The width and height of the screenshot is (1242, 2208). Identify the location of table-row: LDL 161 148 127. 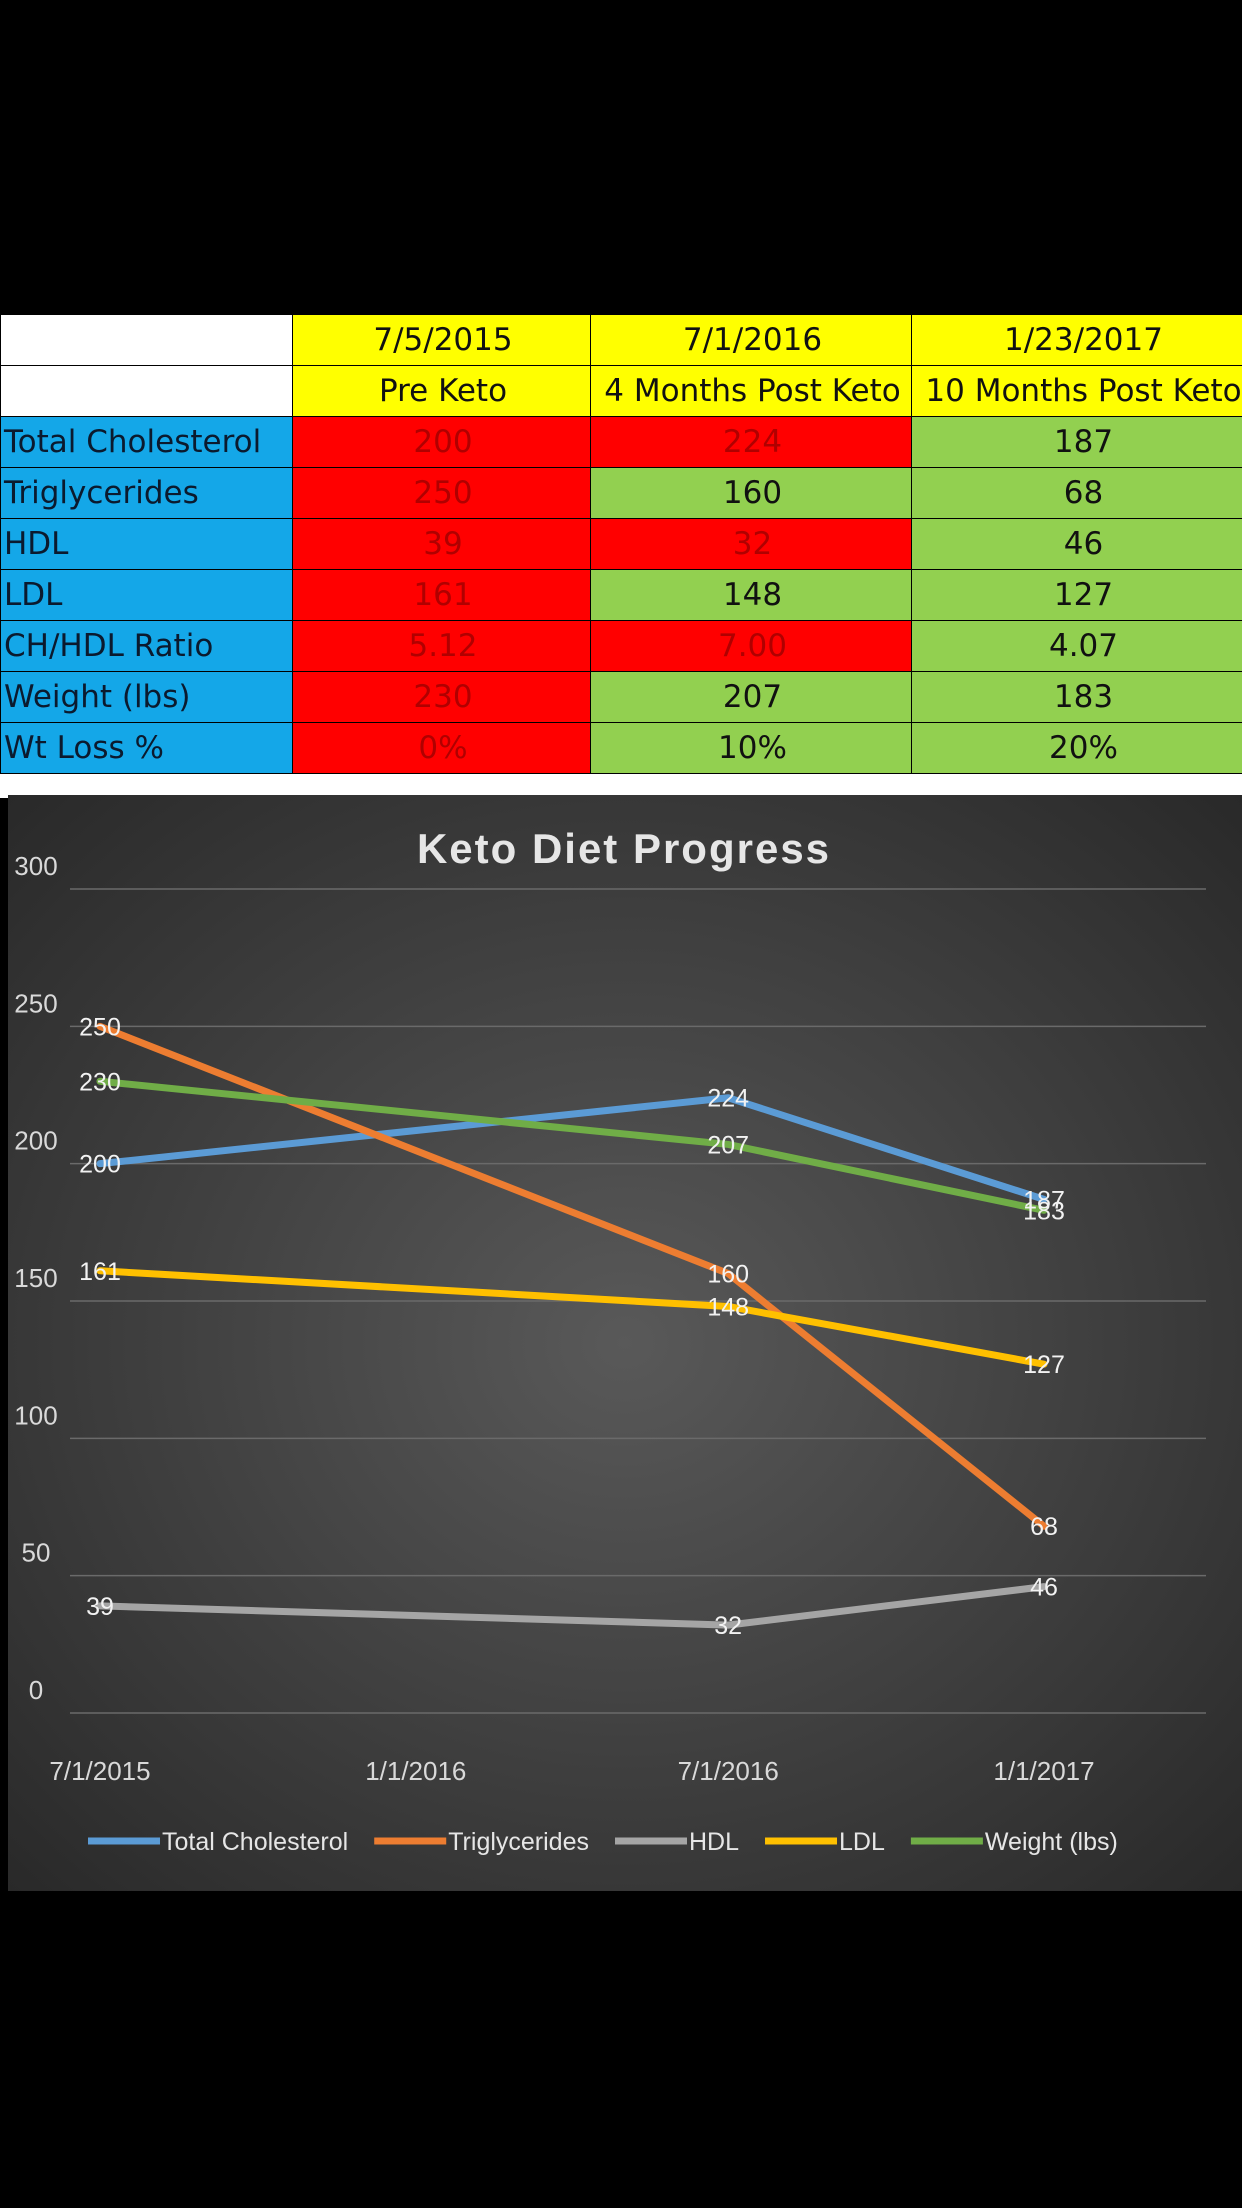
(621, 595).